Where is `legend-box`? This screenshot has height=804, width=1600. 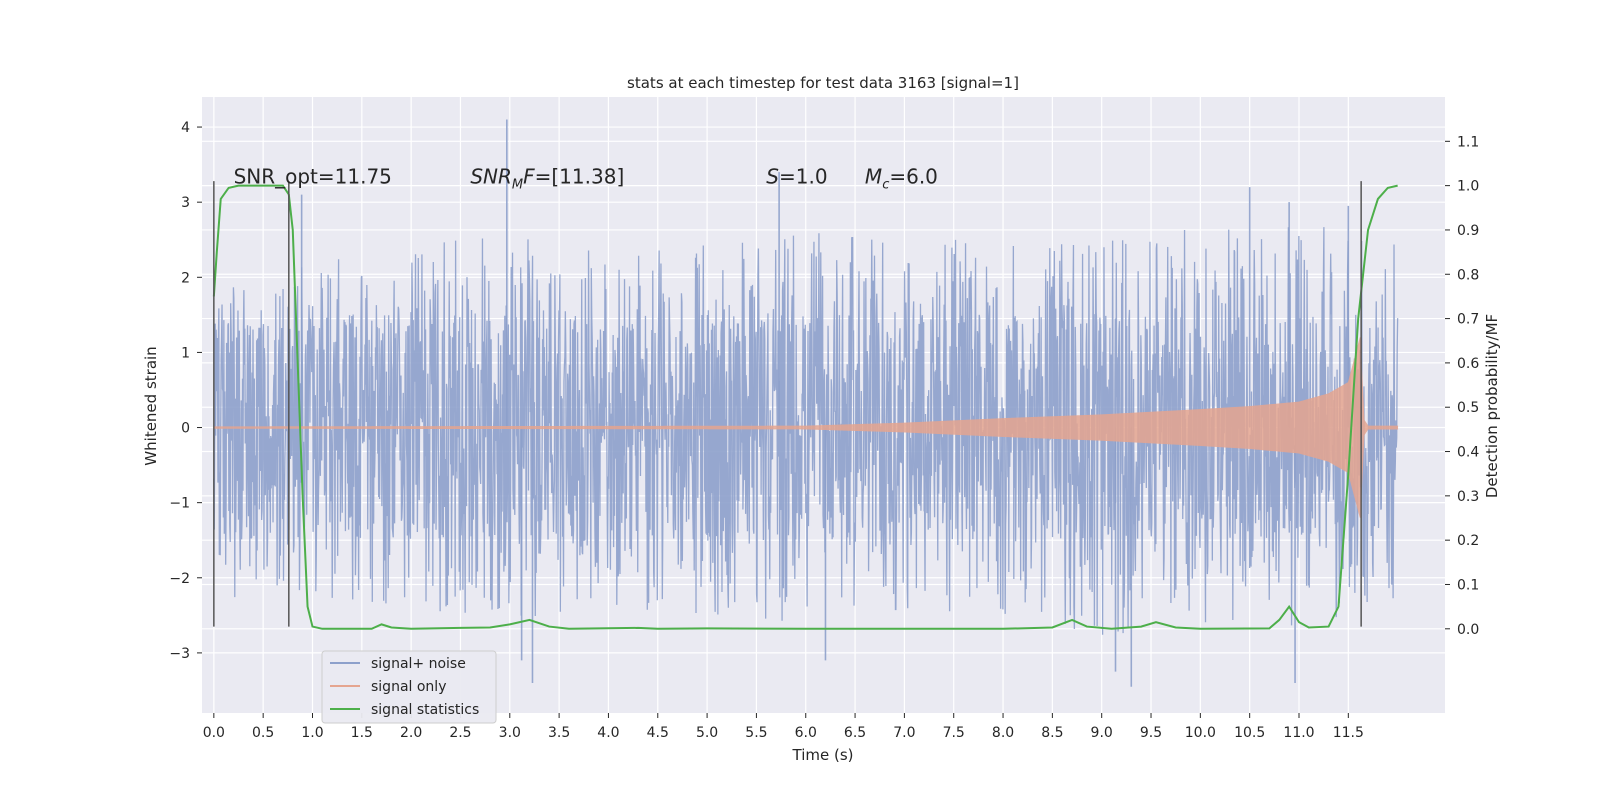 legend-box is located at coordinates (409, 687).